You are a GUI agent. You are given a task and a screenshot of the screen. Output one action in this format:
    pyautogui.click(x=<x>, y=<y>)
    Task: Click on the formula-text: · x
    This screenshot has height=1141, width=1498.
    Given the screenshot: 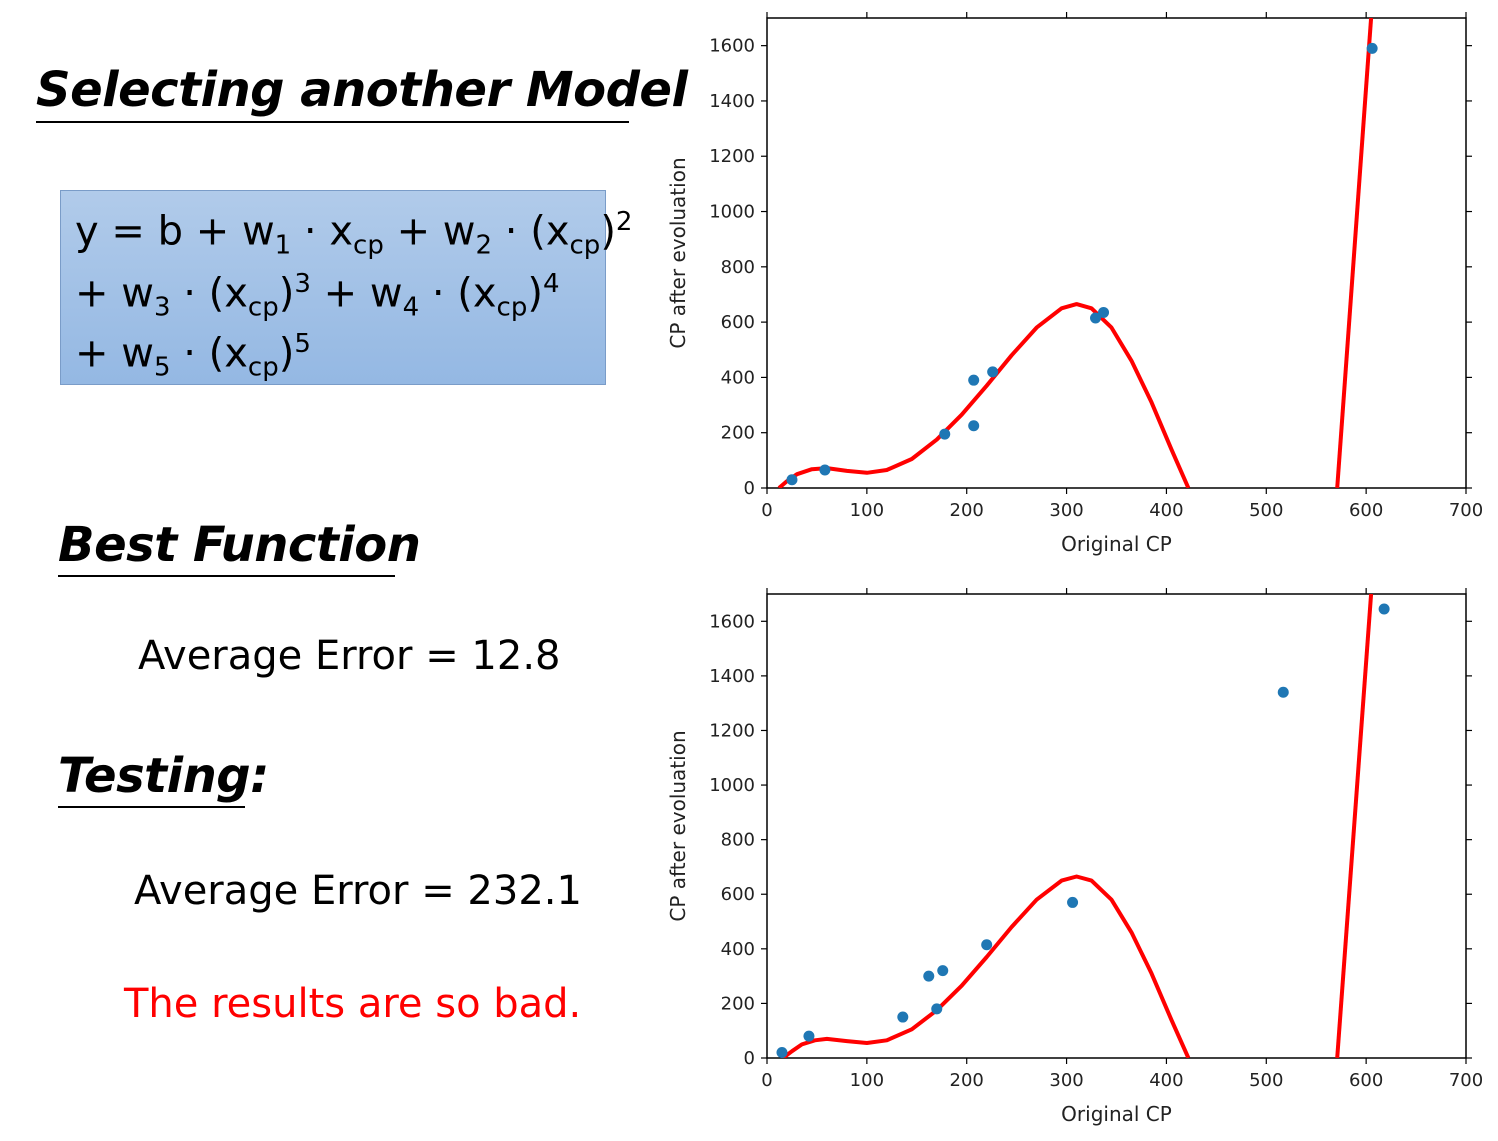 What is the action you would take?
    pyautogui.click(x=322, y=231)
    